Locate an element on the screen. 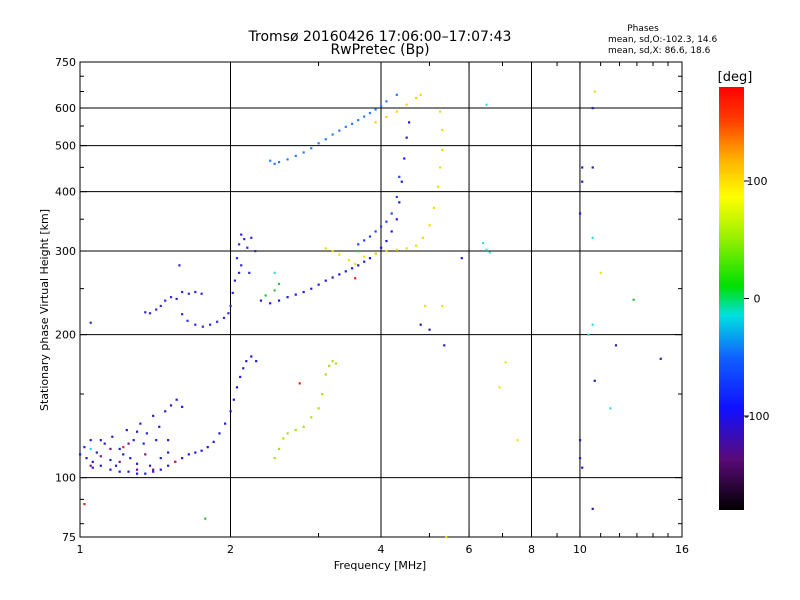 Image resolution: width=800 pixels, height=600 pixels. chart-subtitle: RwPretec (Bp) is located at coordinates (379, 50).